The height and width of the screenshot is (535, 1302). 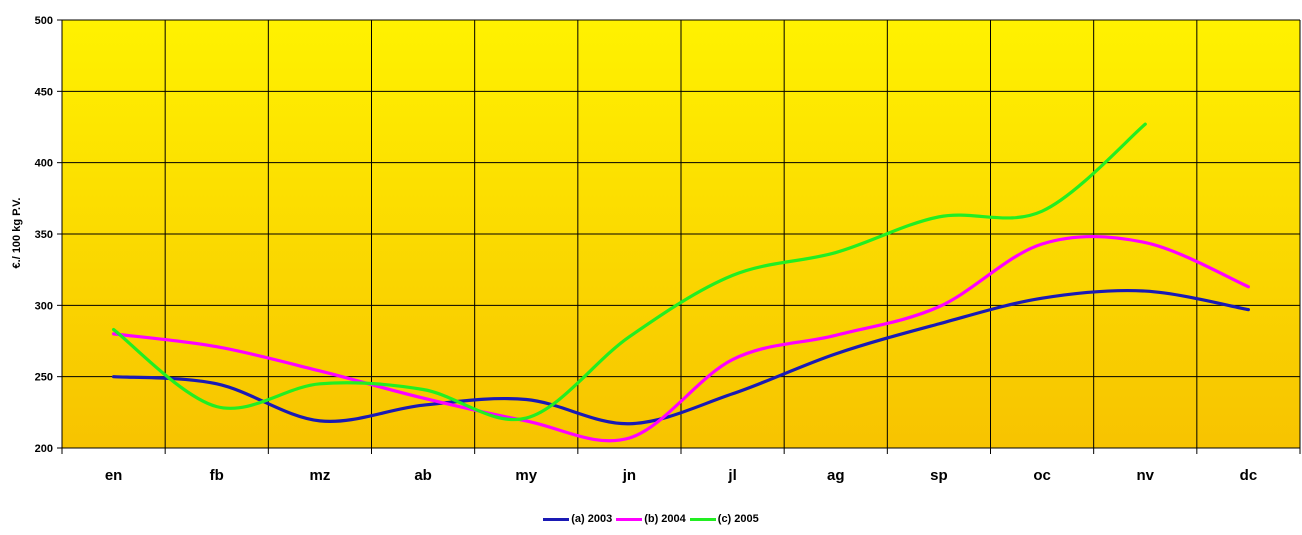 I want to click on y-tick-label: 300, so click(x=44, y=306).